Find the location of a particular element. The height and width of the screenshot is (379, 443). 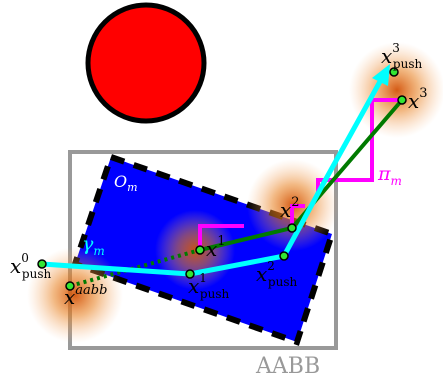

node-x-push0 is located at coordinates (42, 264).